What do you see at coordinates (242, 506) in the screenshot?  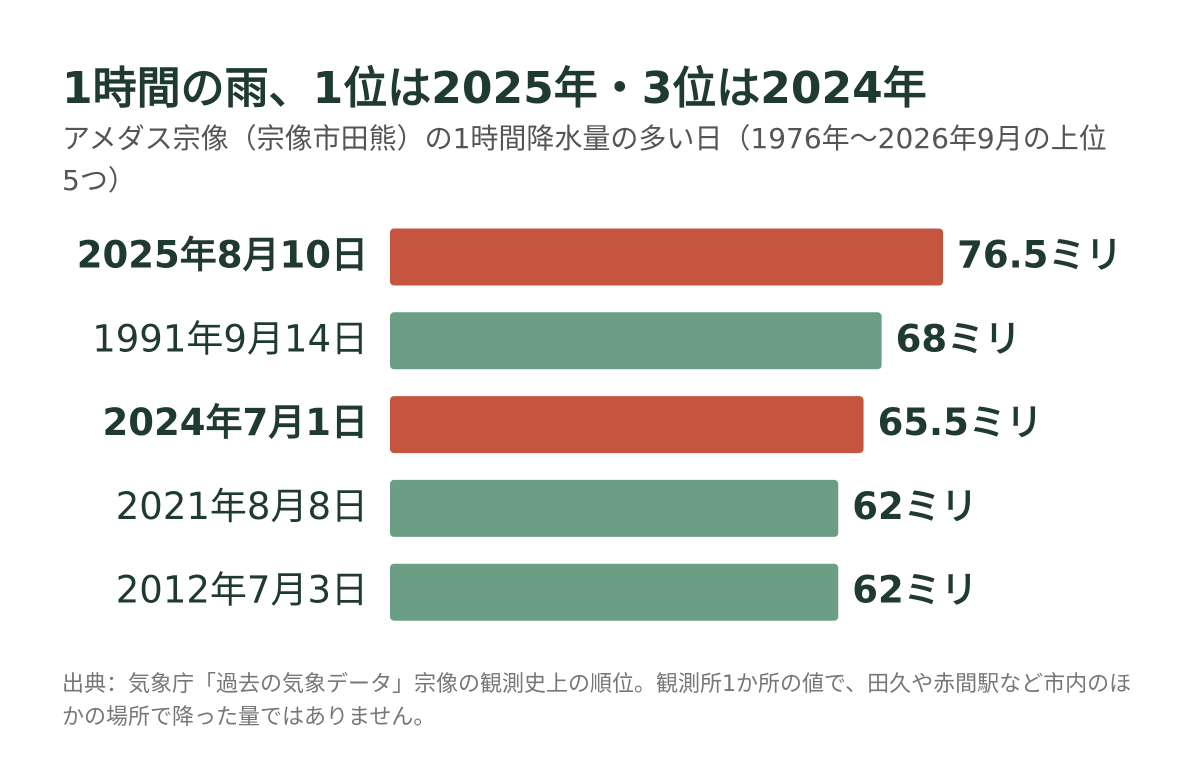 I see `category-label: 2021年8月8日` at bounding box center [242, 506].